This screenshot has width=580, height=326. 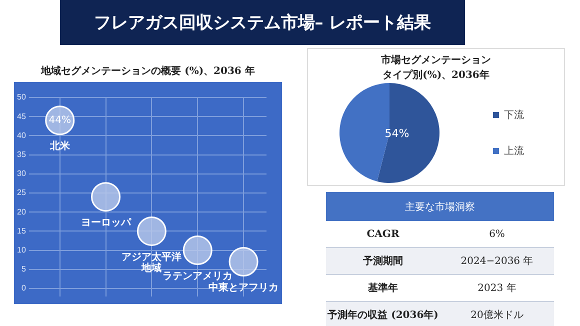 I want to click on y-tick-label: 25, so click(x=21, y=193).